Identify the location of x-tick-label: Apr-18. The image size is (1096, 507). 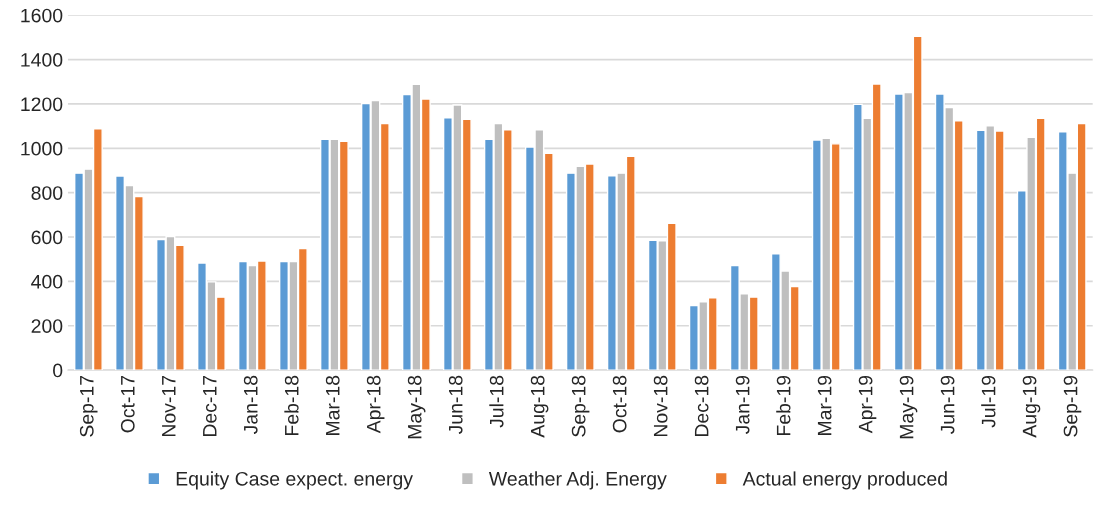
(375, 404).